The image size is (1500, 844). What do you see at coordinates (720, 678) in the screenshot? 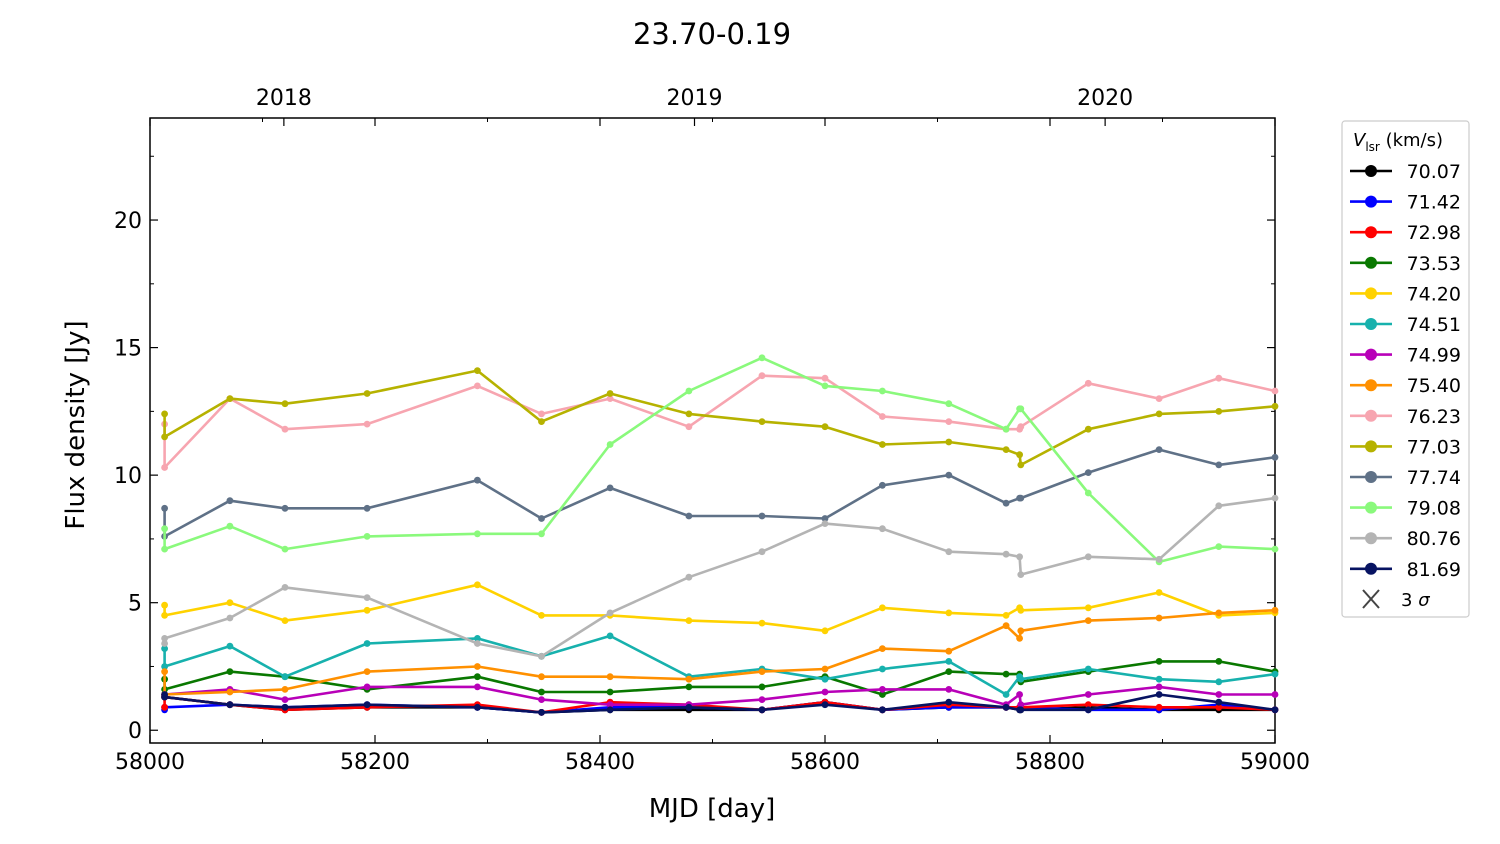
I see `series-73.53` at bounding box center [720, 678].